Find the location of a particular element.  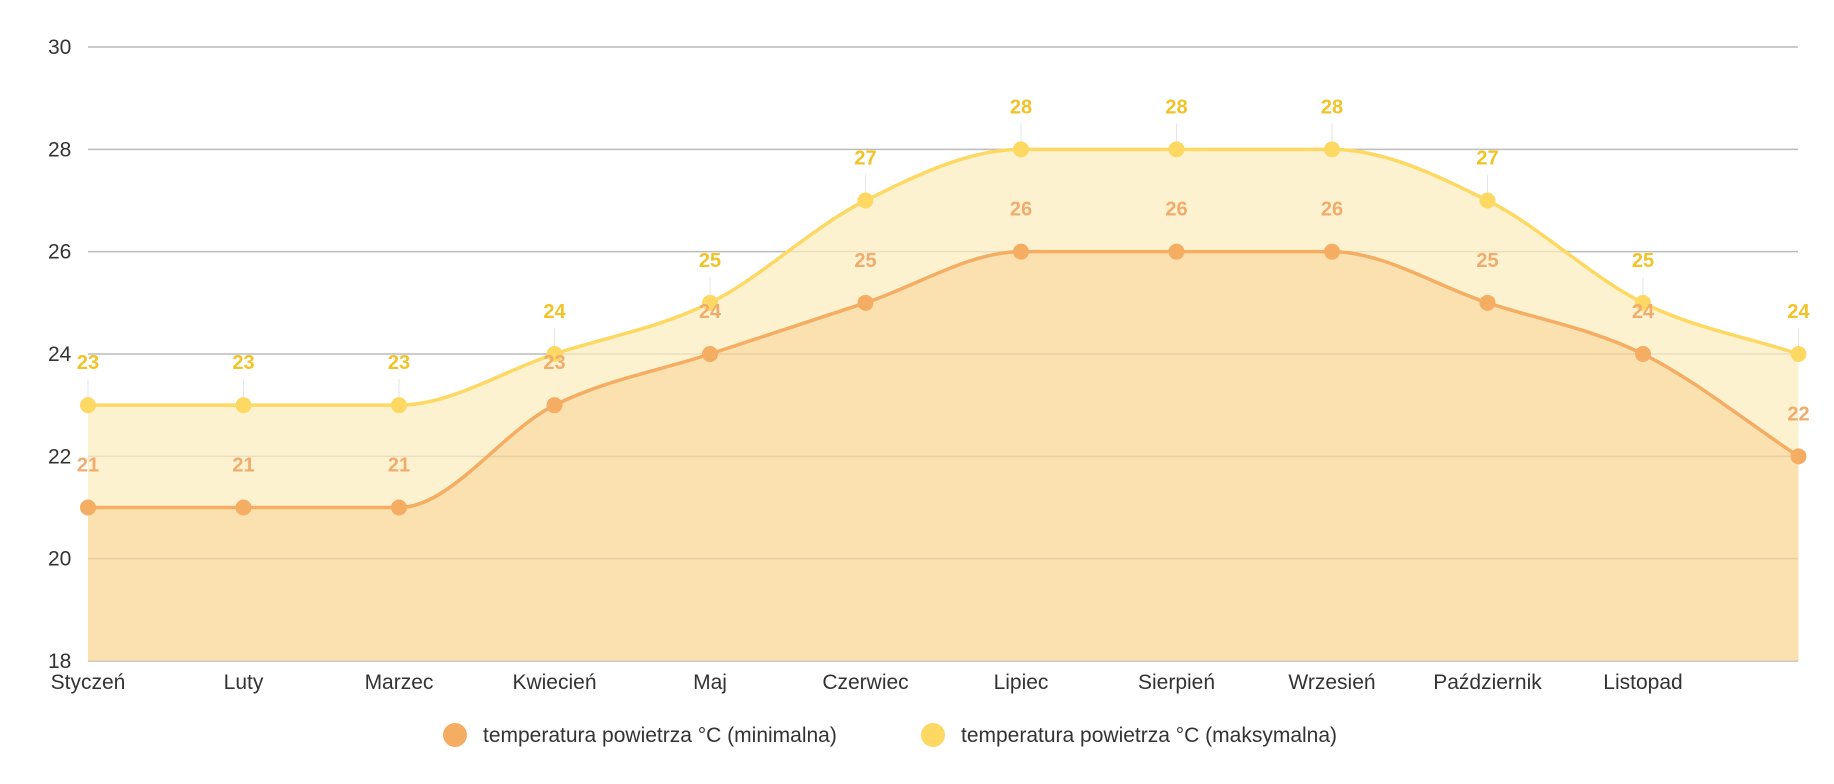

data-label-series-0-0: 21 is located at coordinates (88, 466).